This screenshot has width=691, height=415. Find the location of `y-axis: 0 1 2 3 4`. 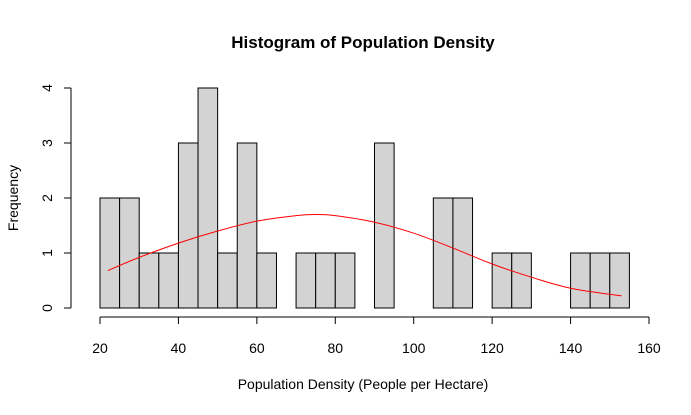

y-axis: 0 1 2 3 4 is located at coordinates (55, 198).